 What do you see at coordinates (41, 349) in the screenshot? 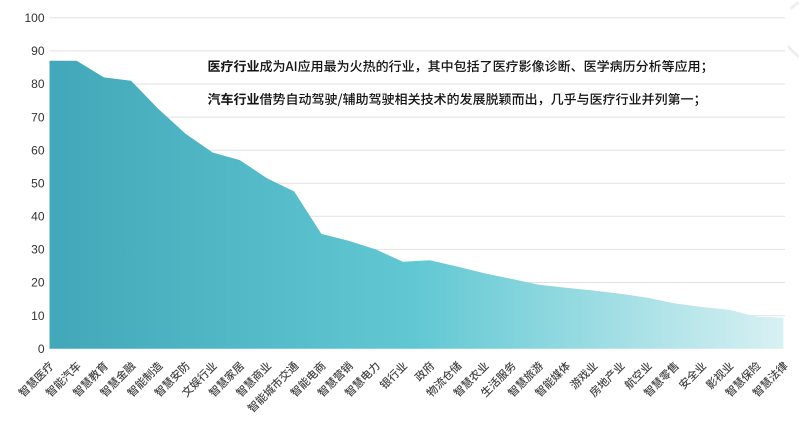
I see `svg-text: 0` at bounding box center [41, 349].